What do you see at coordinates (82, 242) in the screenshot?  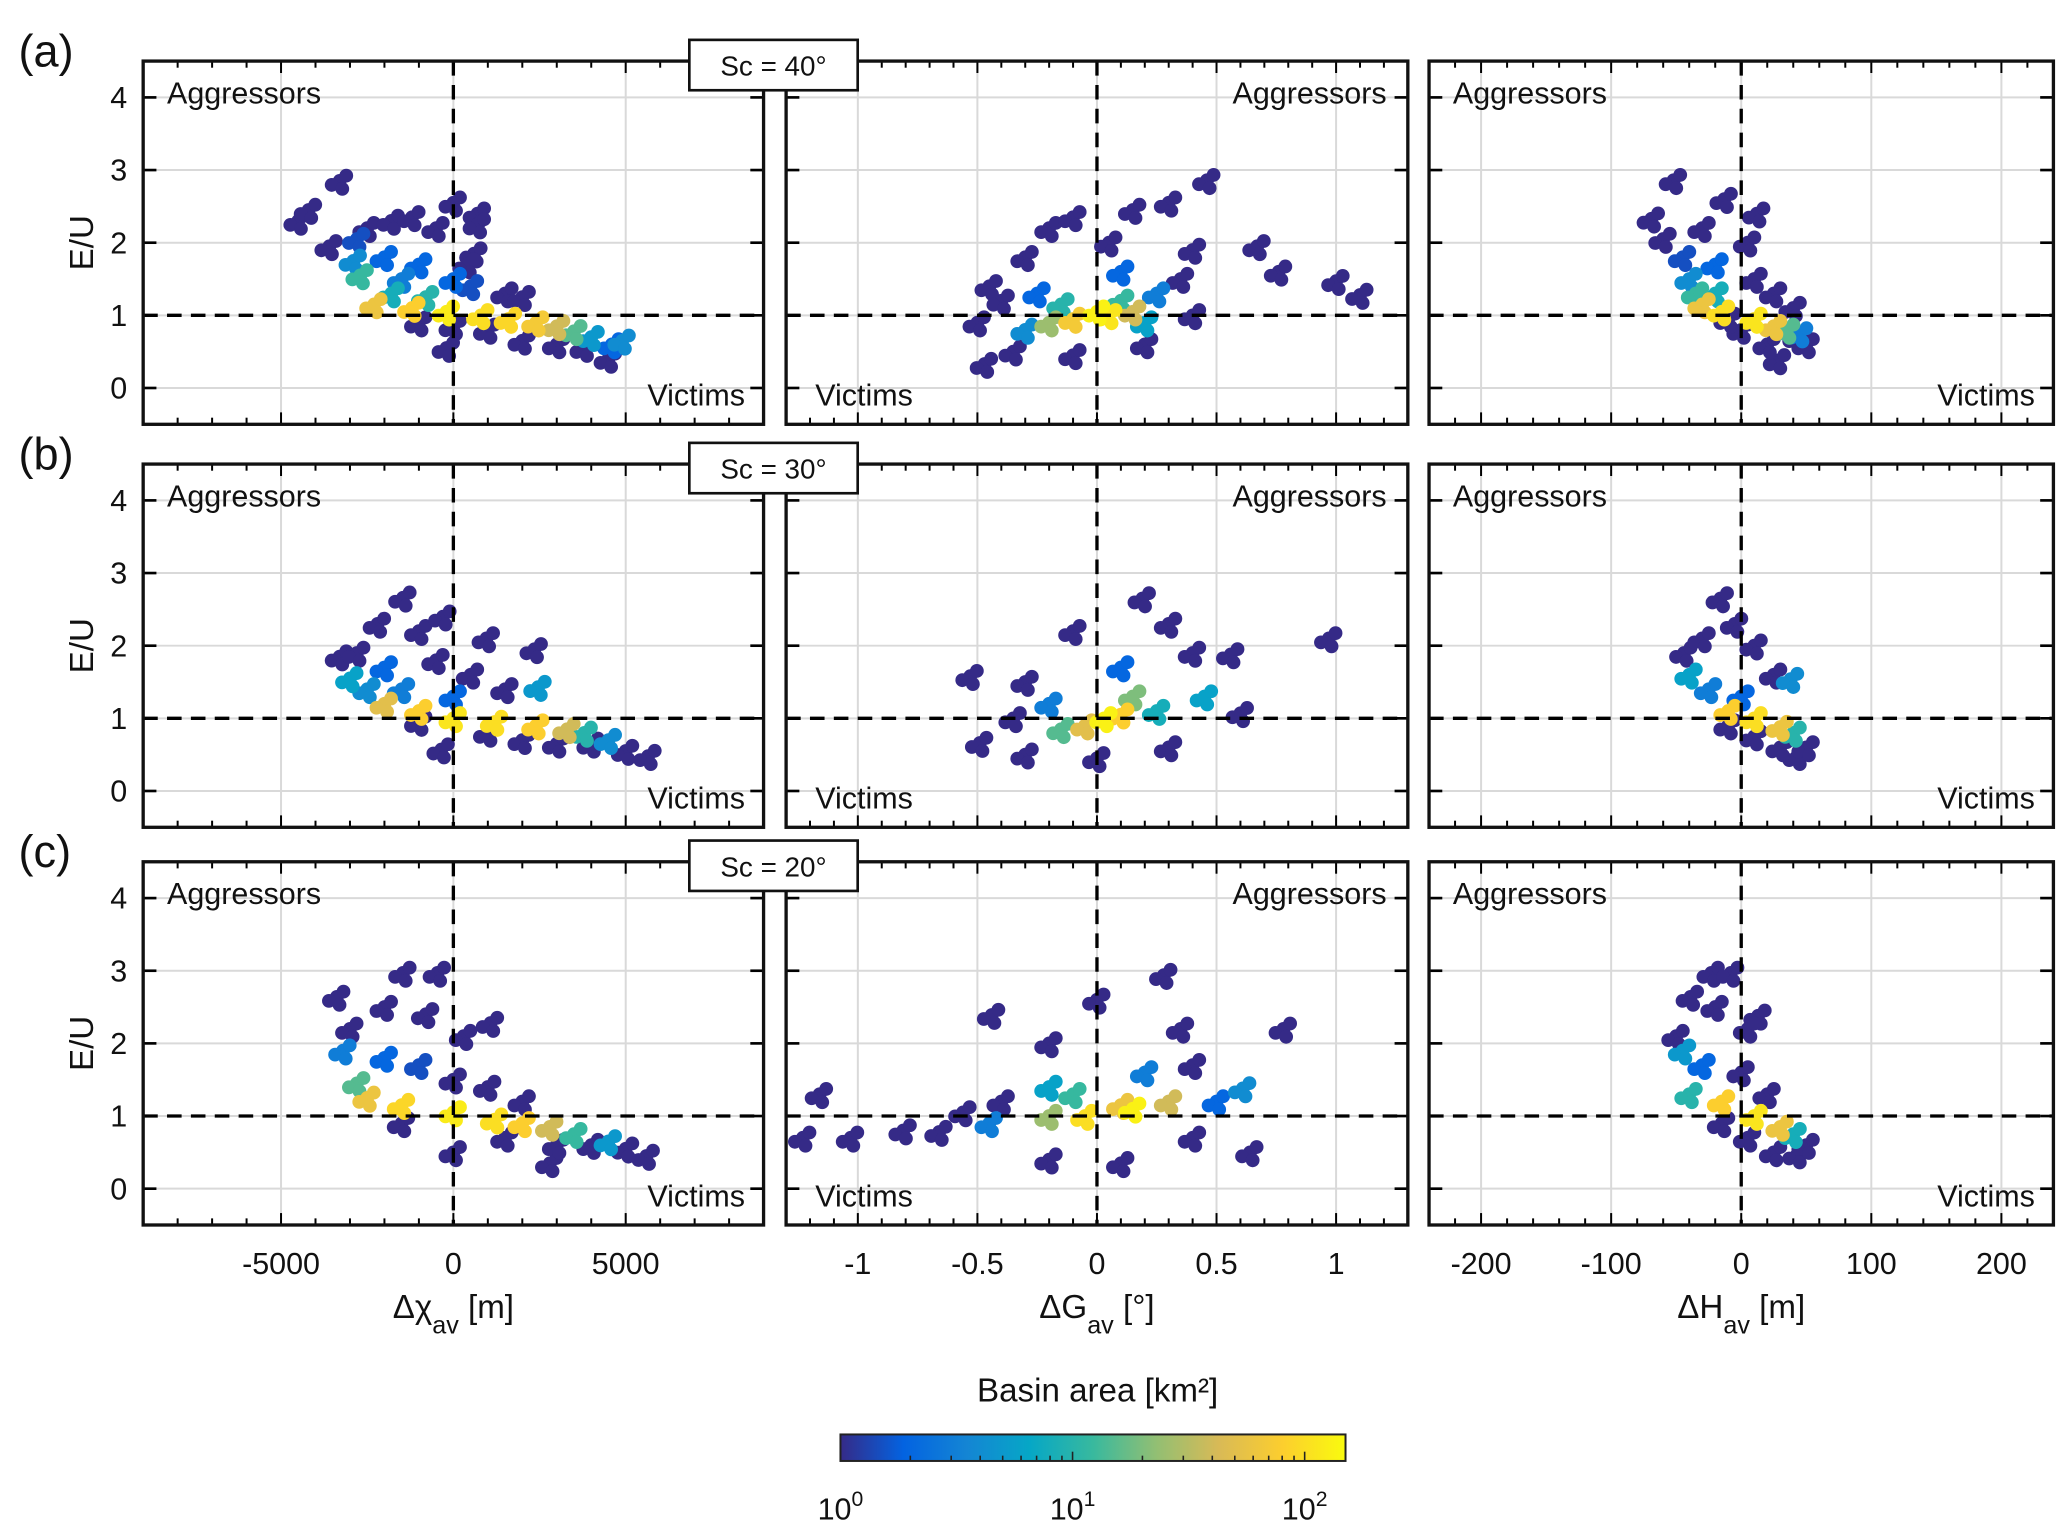 I see `y-axis-label: E/U` at bounding box center [82, 242].